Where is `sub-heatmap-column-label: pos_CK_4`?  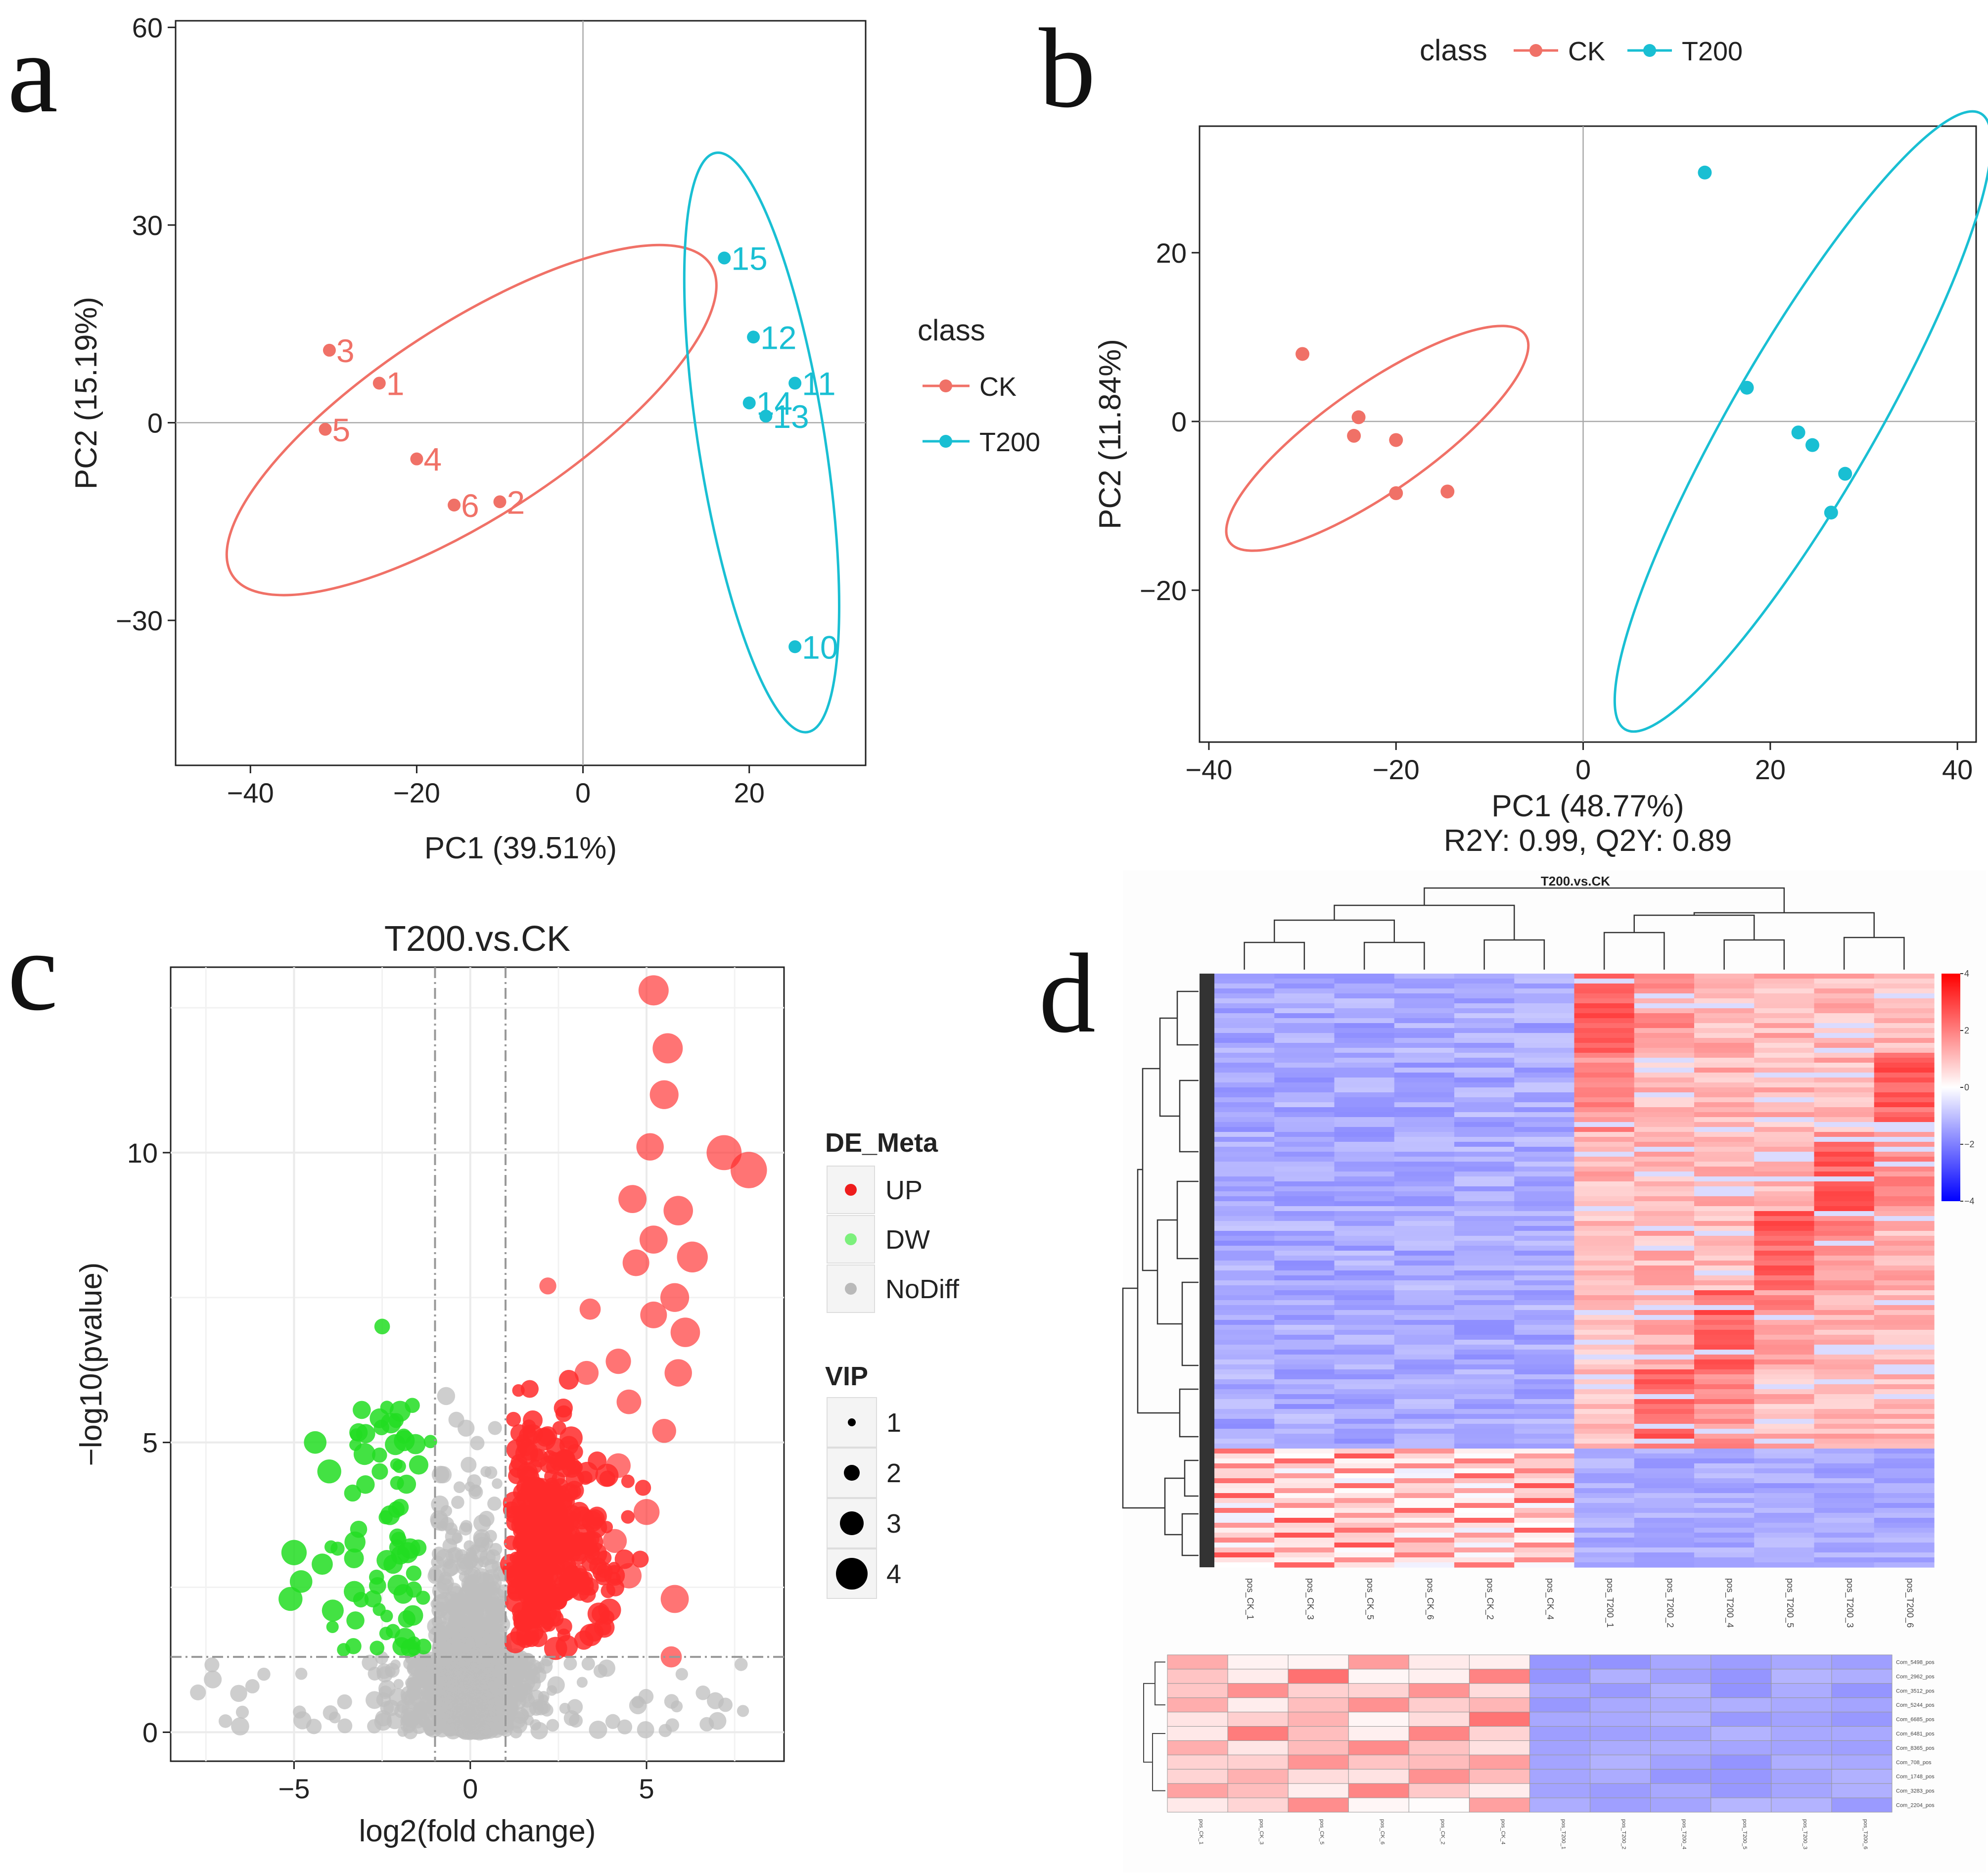 sub-heatmap-column-label: pos_CK_4 is located at coordinates (1503, 1831).